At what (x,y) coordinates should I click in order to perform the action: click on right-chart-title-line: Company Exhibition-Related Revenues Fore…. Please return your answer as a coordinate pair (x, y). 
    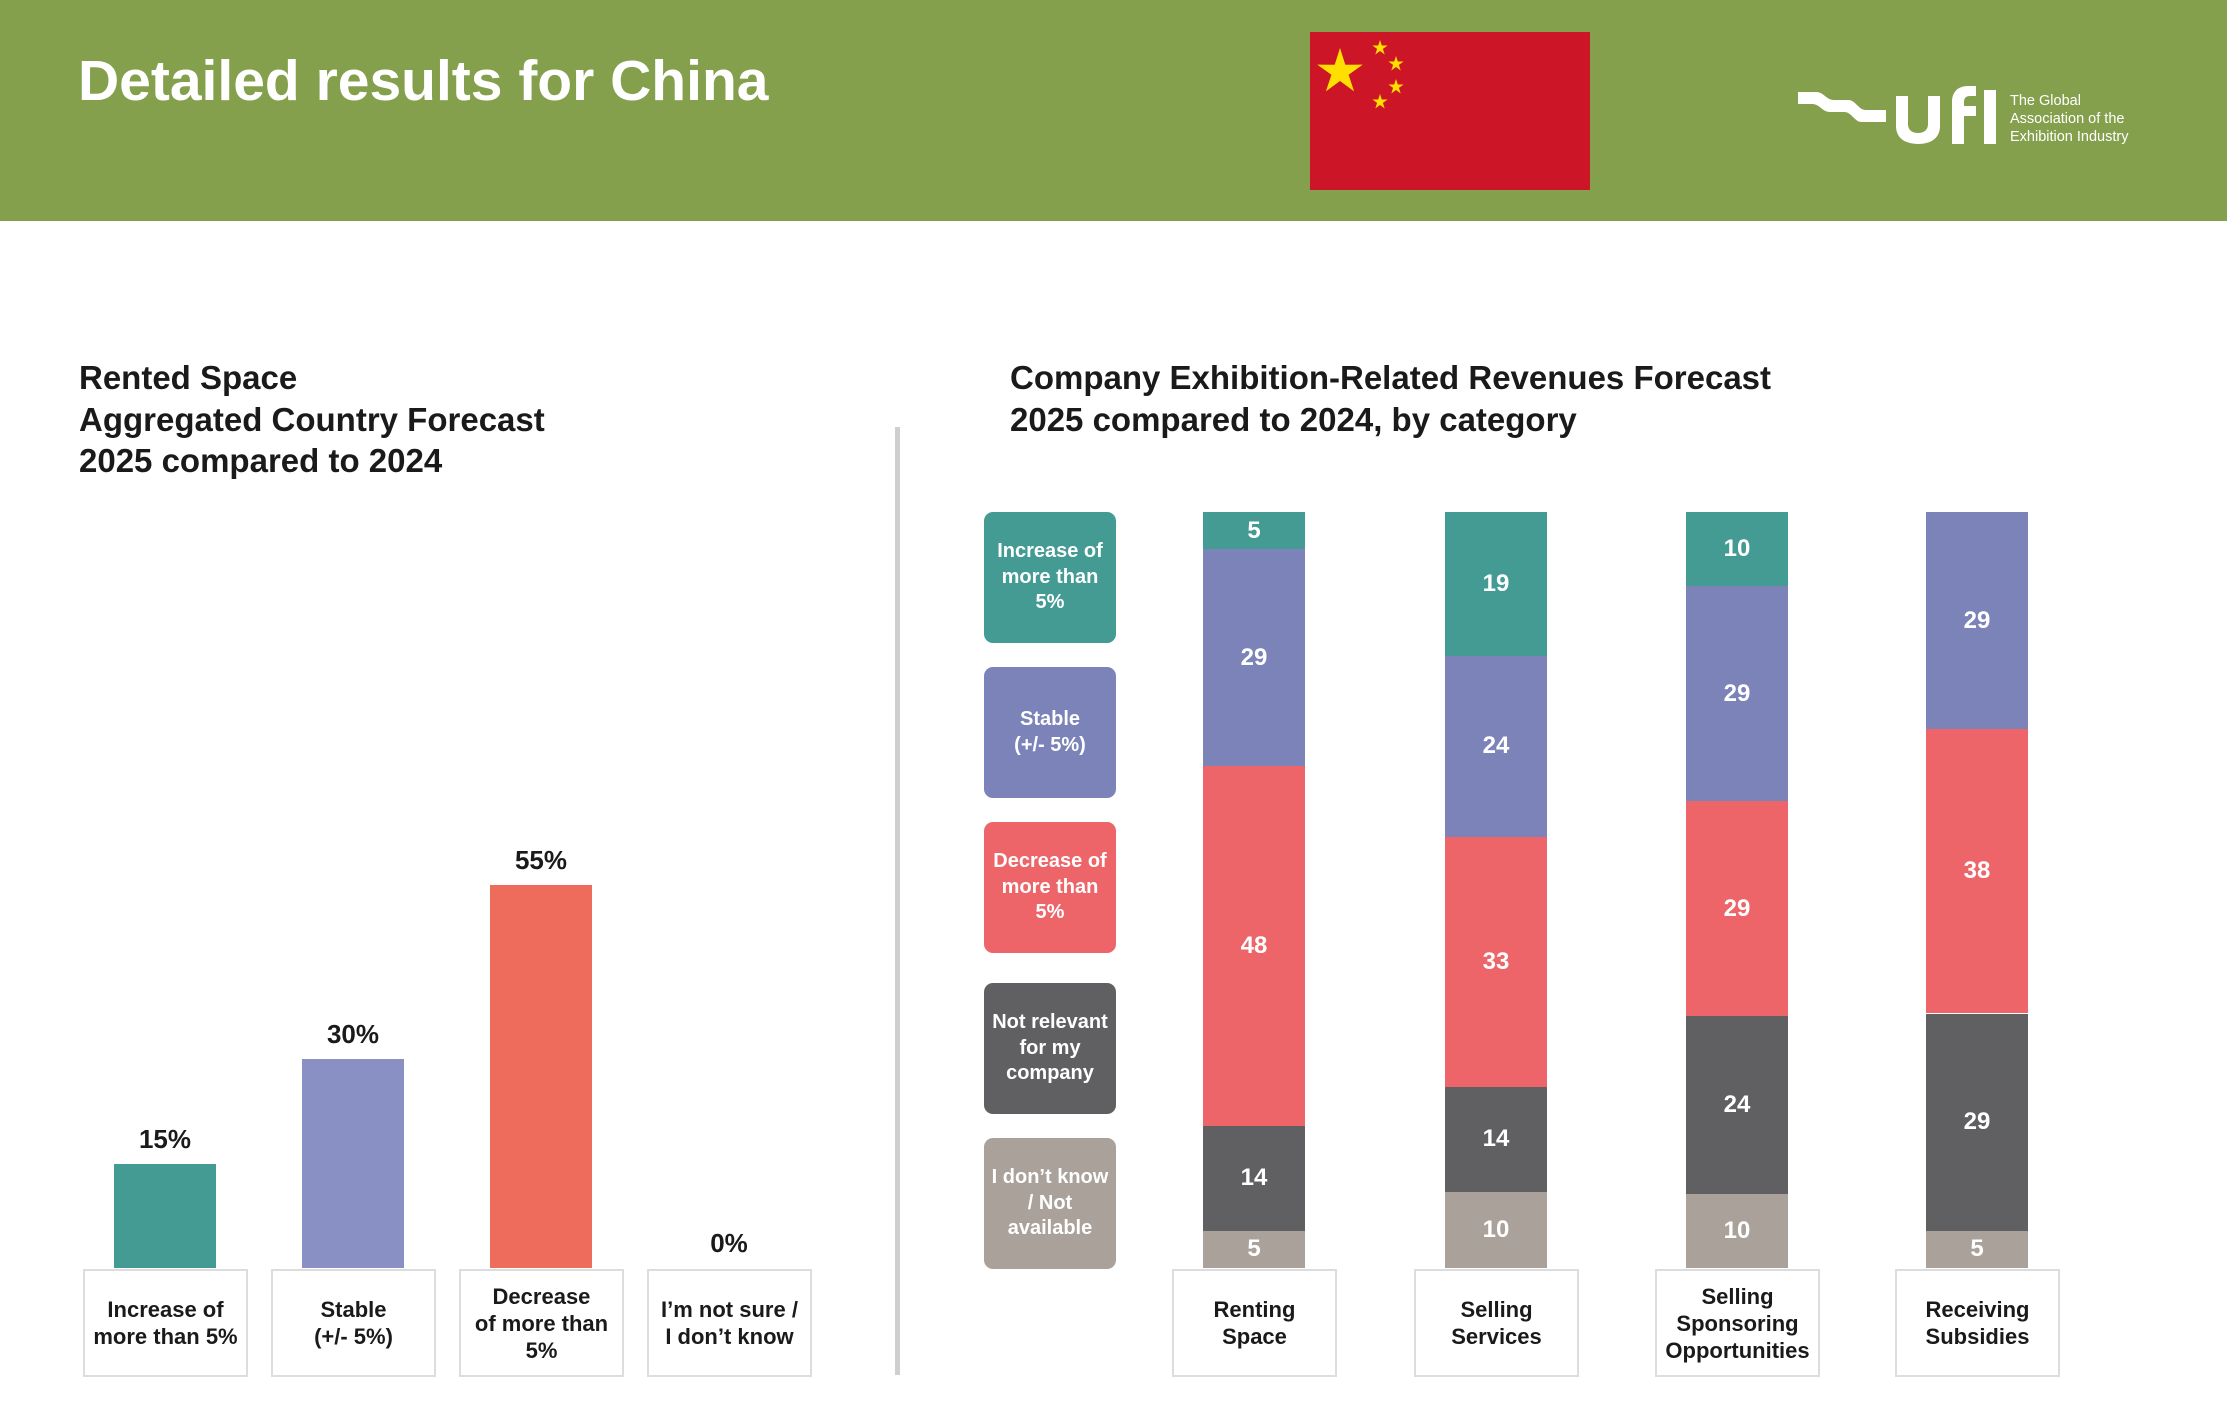
    Looking at the image, I should click on (1391, 377).